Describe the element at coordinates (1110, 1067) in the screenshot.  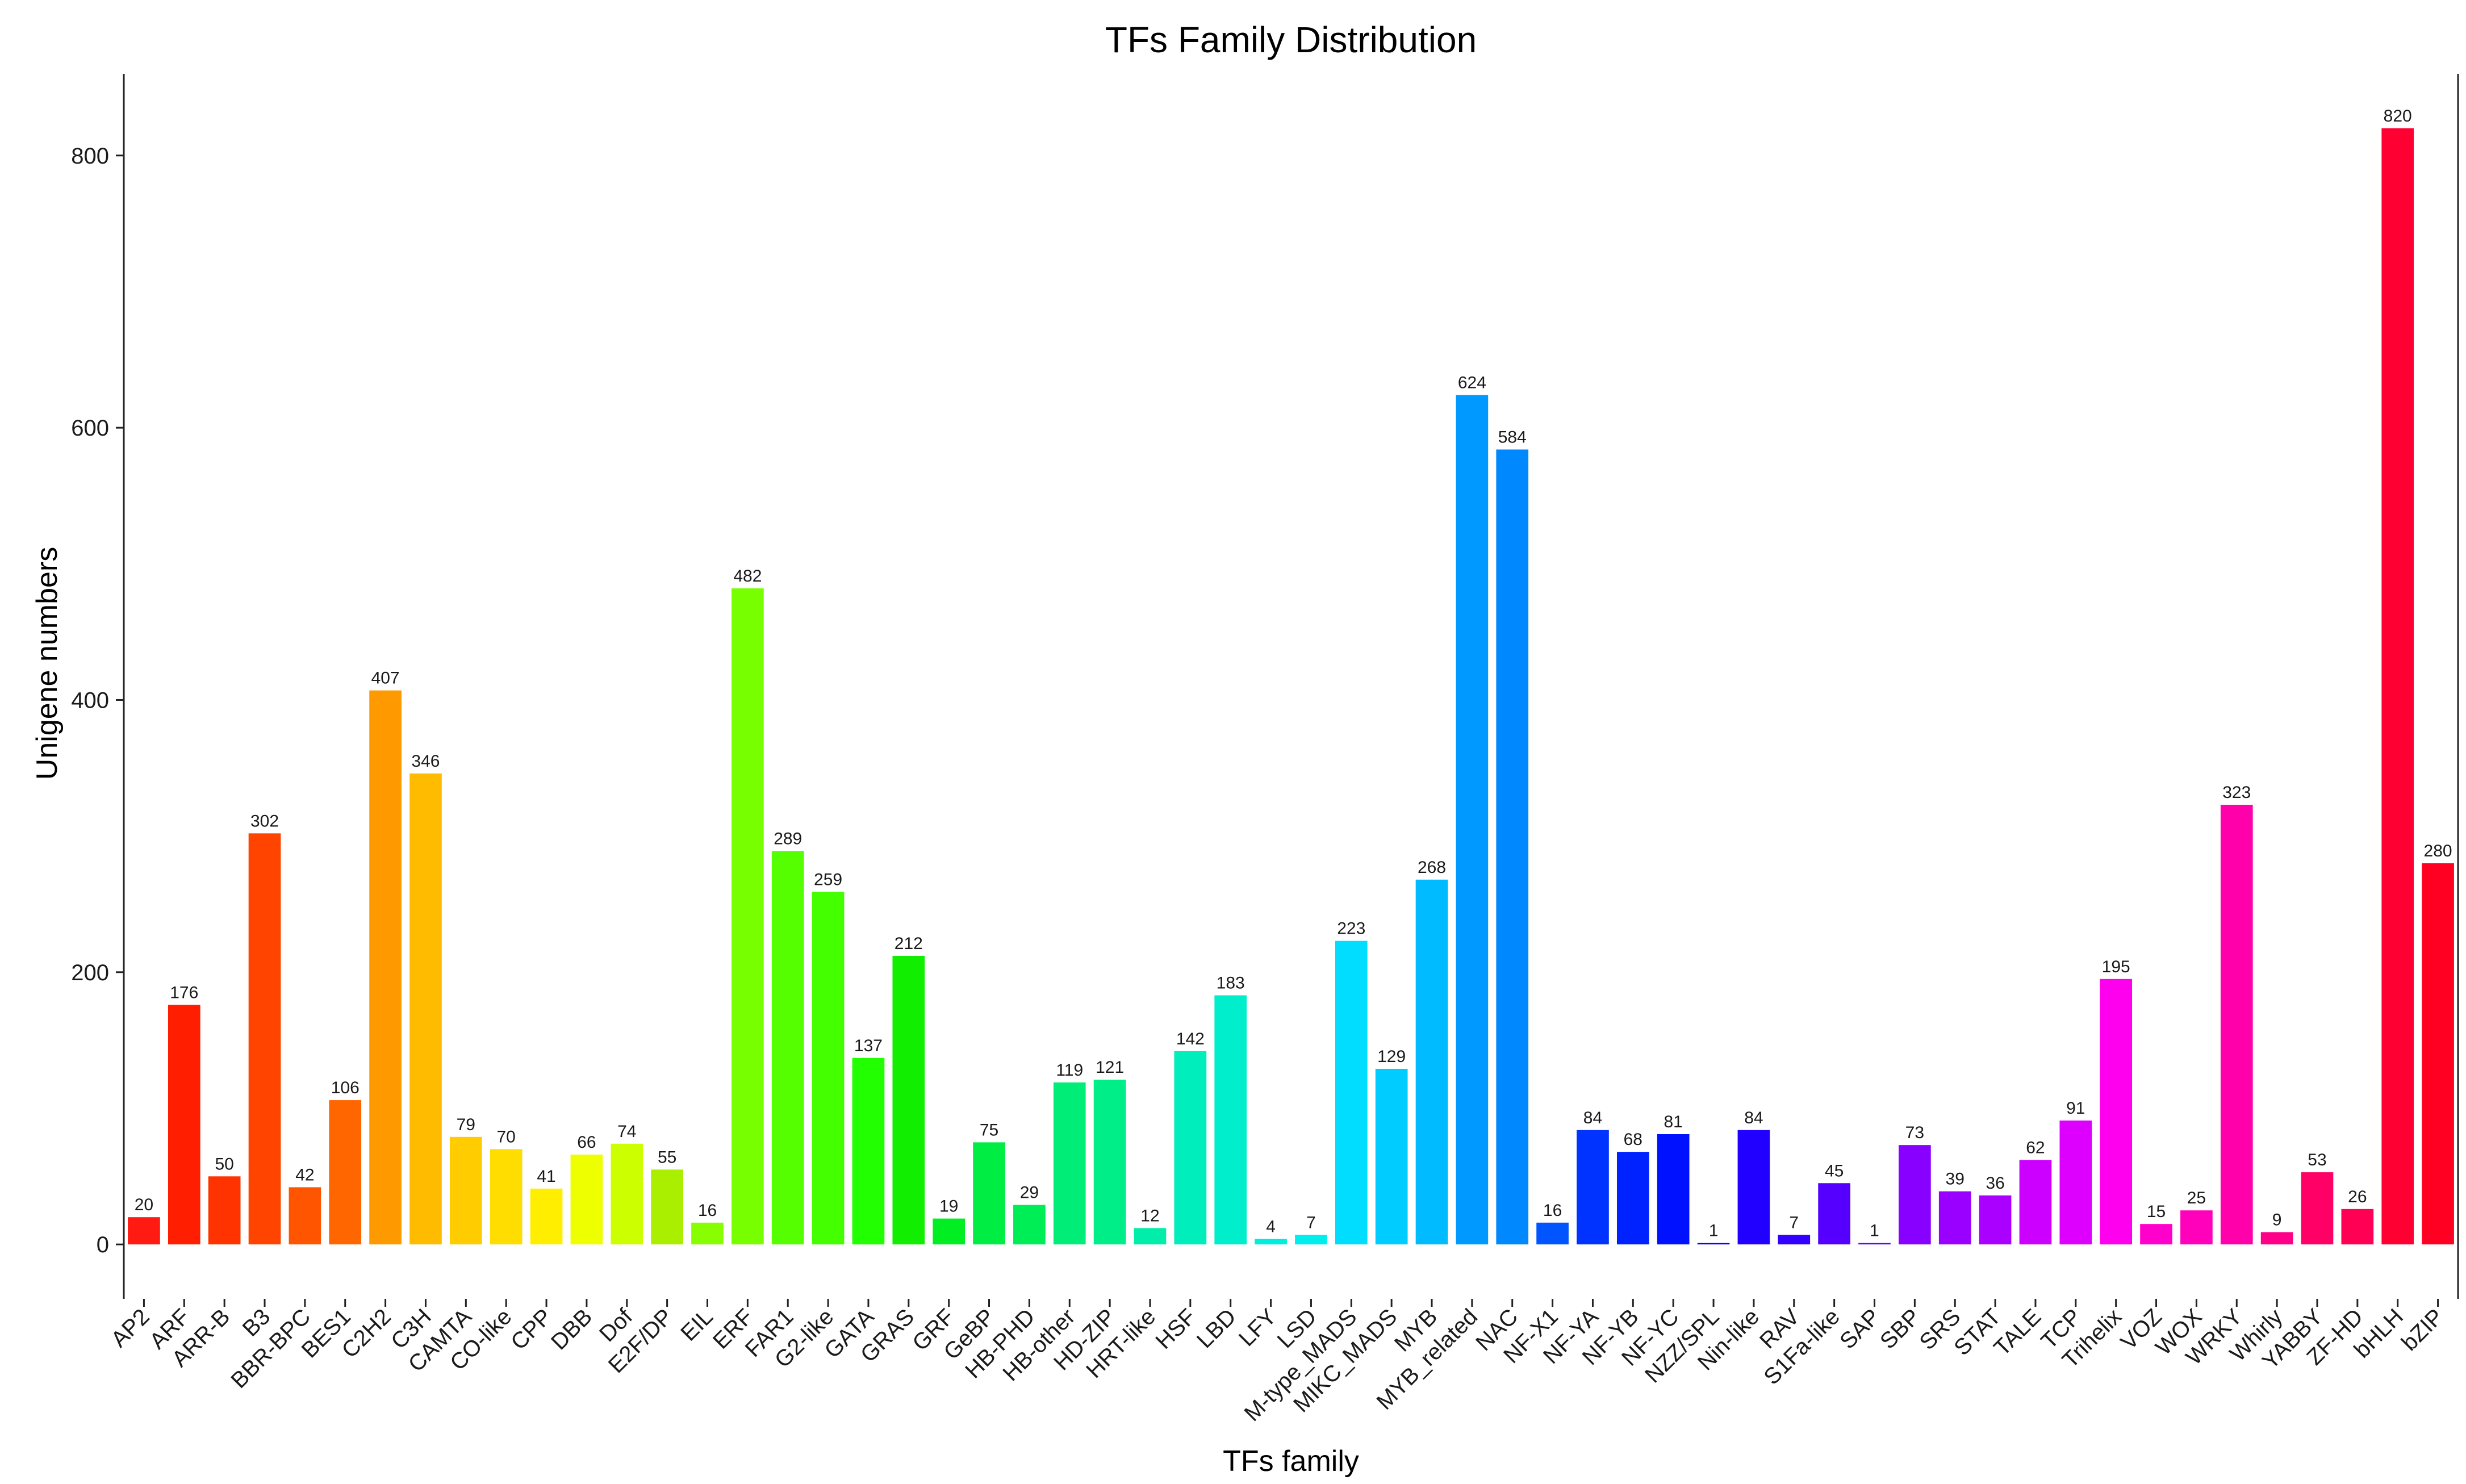
I see `bar-value-label: 121` at that location.